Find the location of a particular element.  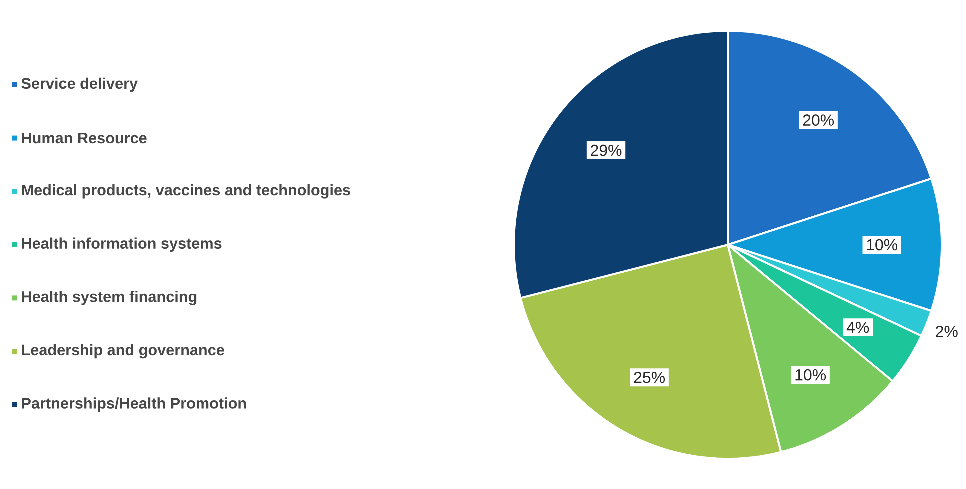

legend-label: Leadership and governance is located at coordinates (123, 351).